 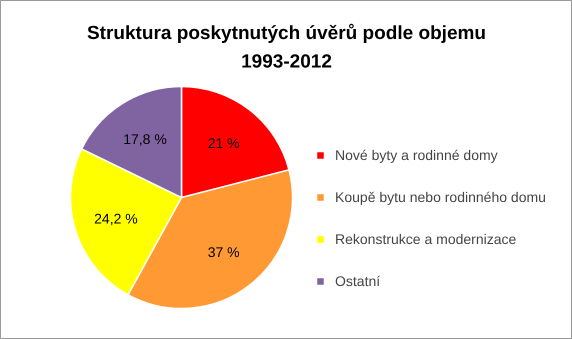 I want to click on data-label: 17,8 %, so click(x=145, y=139).